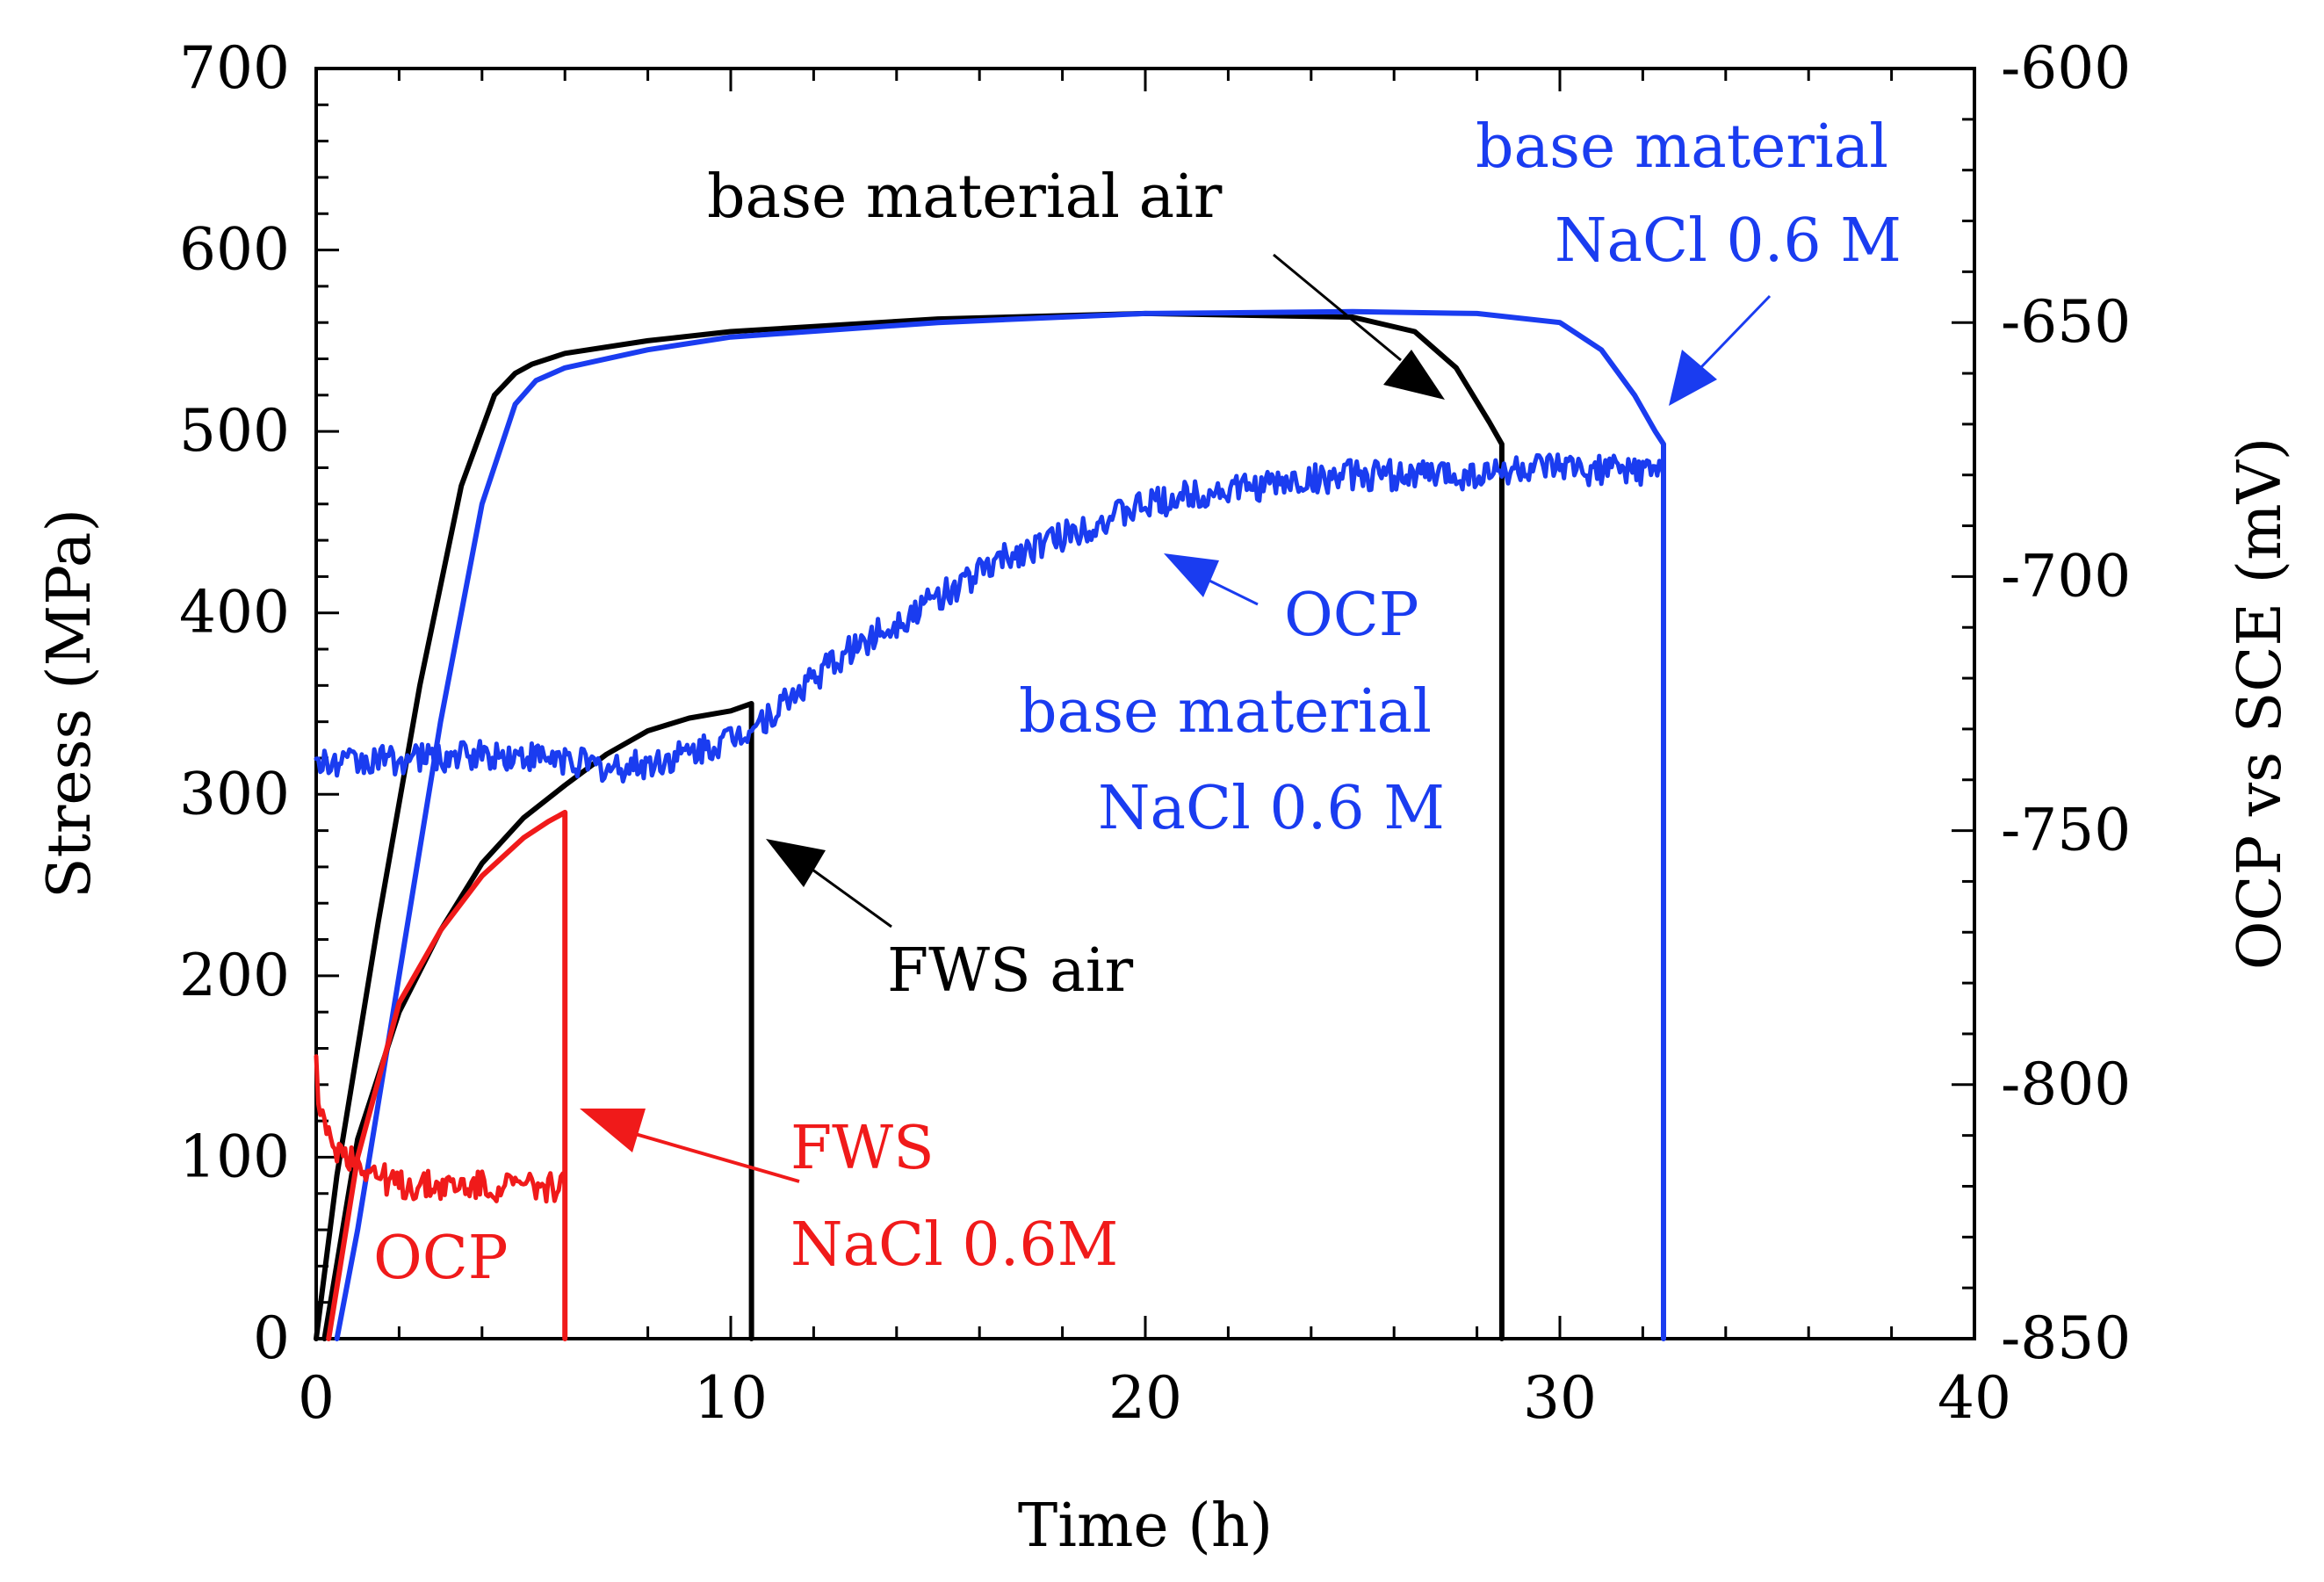 This screenshot has height=1582, width=2324. Describe the element at coordinates (2066, 830) in the screenshot. I see `y-right-tick-label: -750` at that location.